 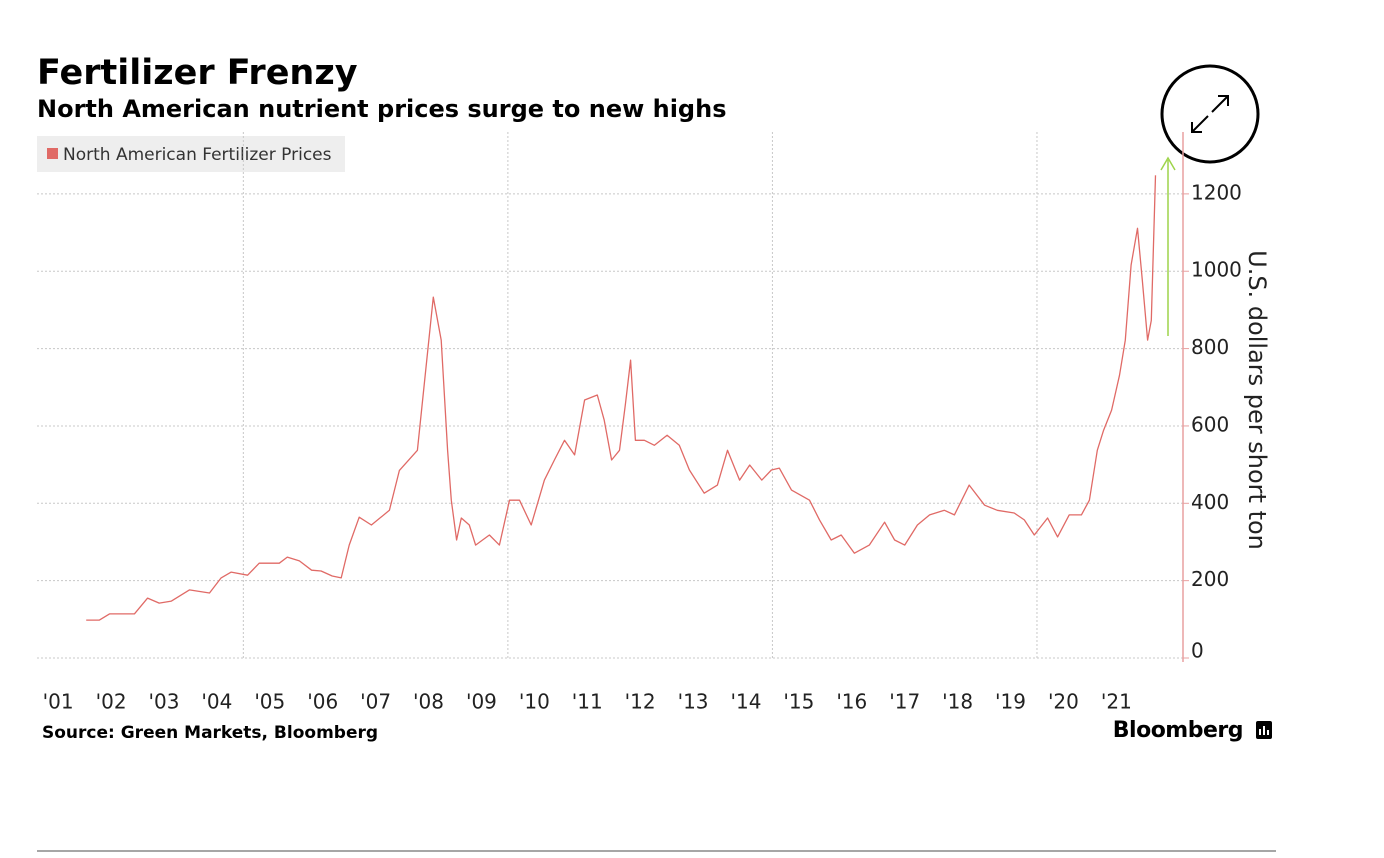 What do you see at coordinates (1216, 270) in the screenshot?
I see `y-tick-label: 1000` at bounding box center [1216, 270].